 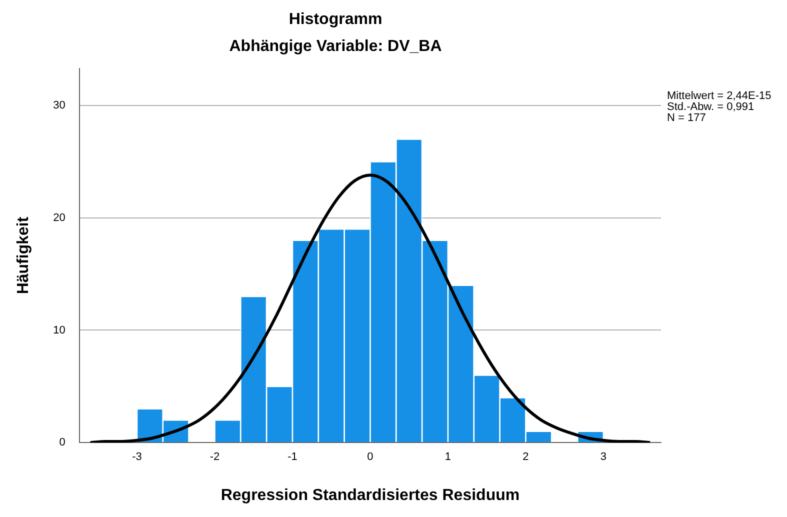 What do you see at coordinates (686, 118) in the screenshot?
I see `text: N = 177` at bounding box center [686, 118].